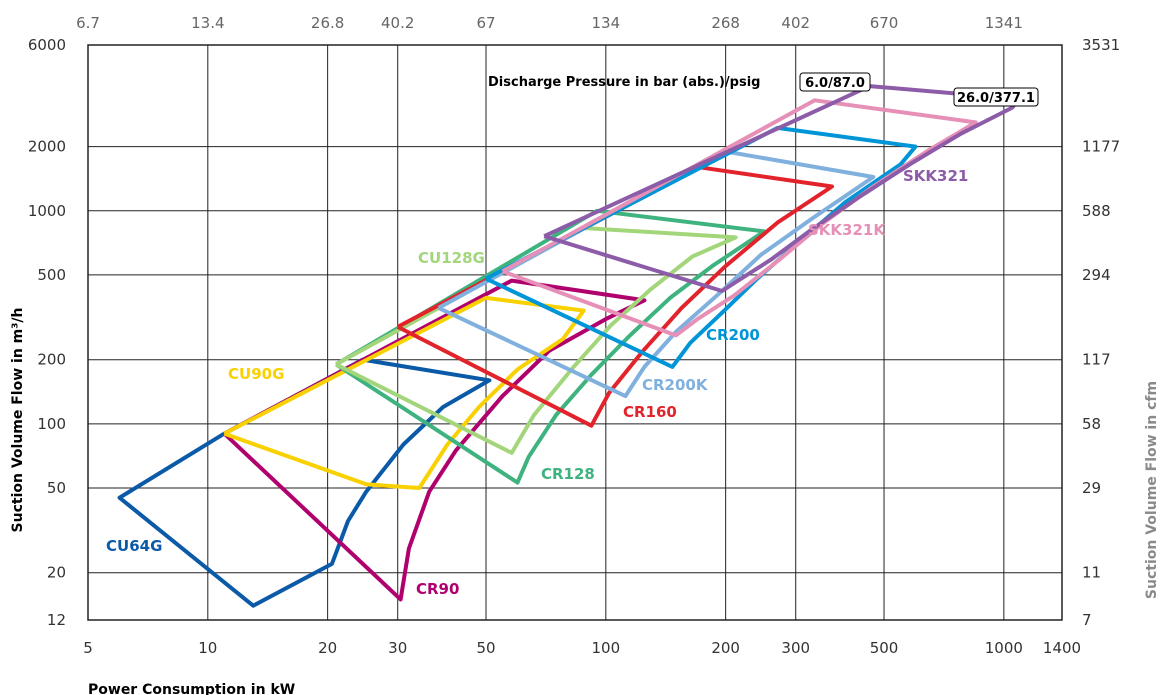 The height and width of the screenshot is (695, 1173). What do you see at coordinates (624, 82) in the screenshot?
I see `pressure-annotation: Discharge Pressure in bar (abs.)/psig` at bounding box center [624, 82].